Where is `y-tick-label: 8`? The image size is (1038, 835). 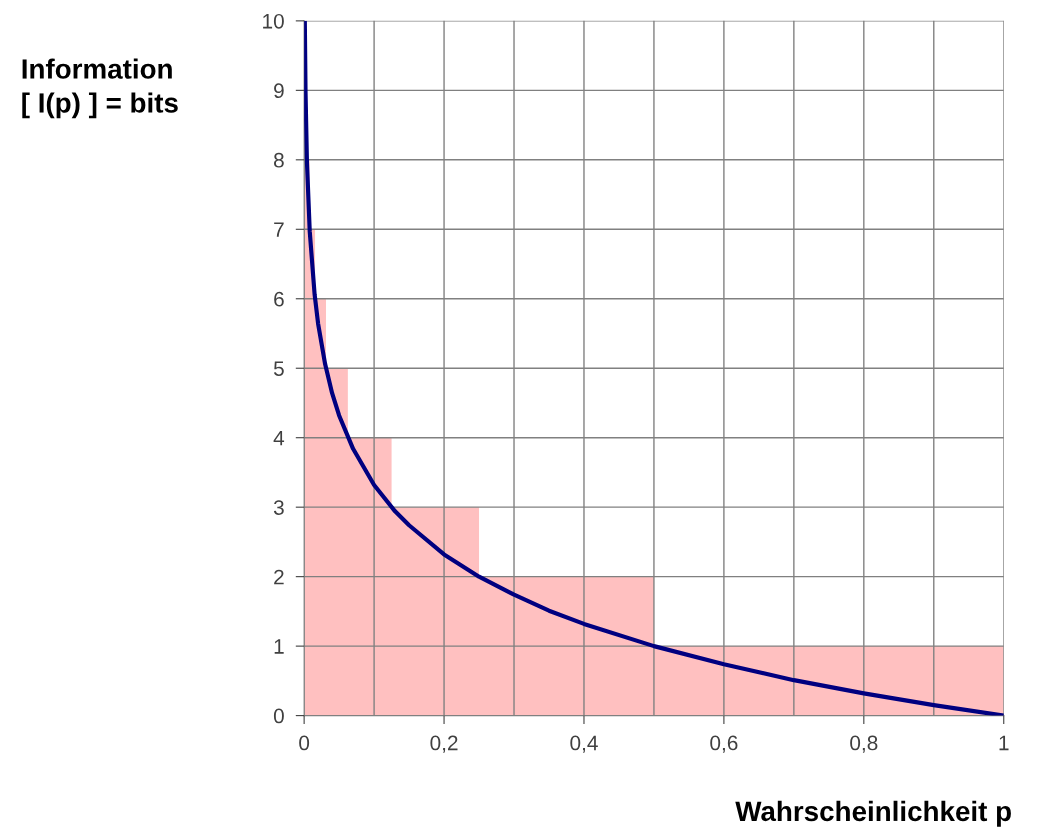
y-tick-label: 8 is located at coordinates (279, 160).